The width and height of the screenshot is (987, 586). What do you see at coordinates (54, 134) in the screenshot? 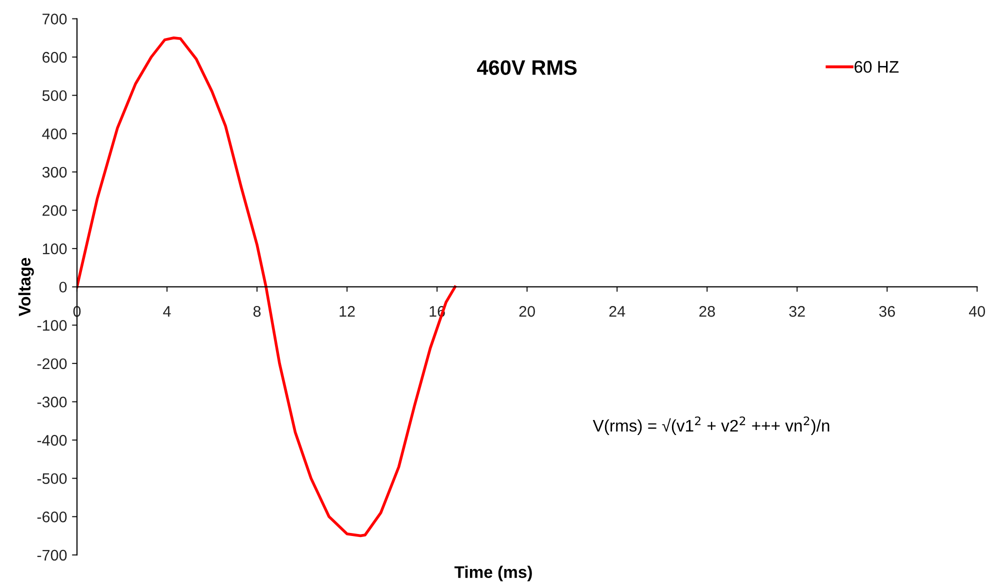
I see `y-tick-label: 400` at bounding box center [54, 134].